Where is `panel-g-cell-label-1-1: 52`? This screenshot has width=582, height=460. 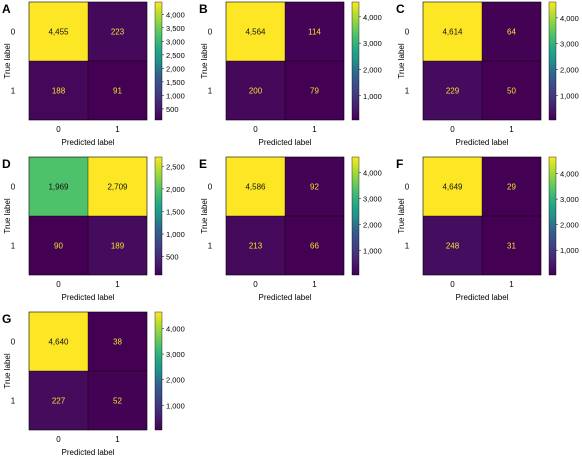
panel-g-cell-label-1-1: 52 is located at coordinates (117, 401).